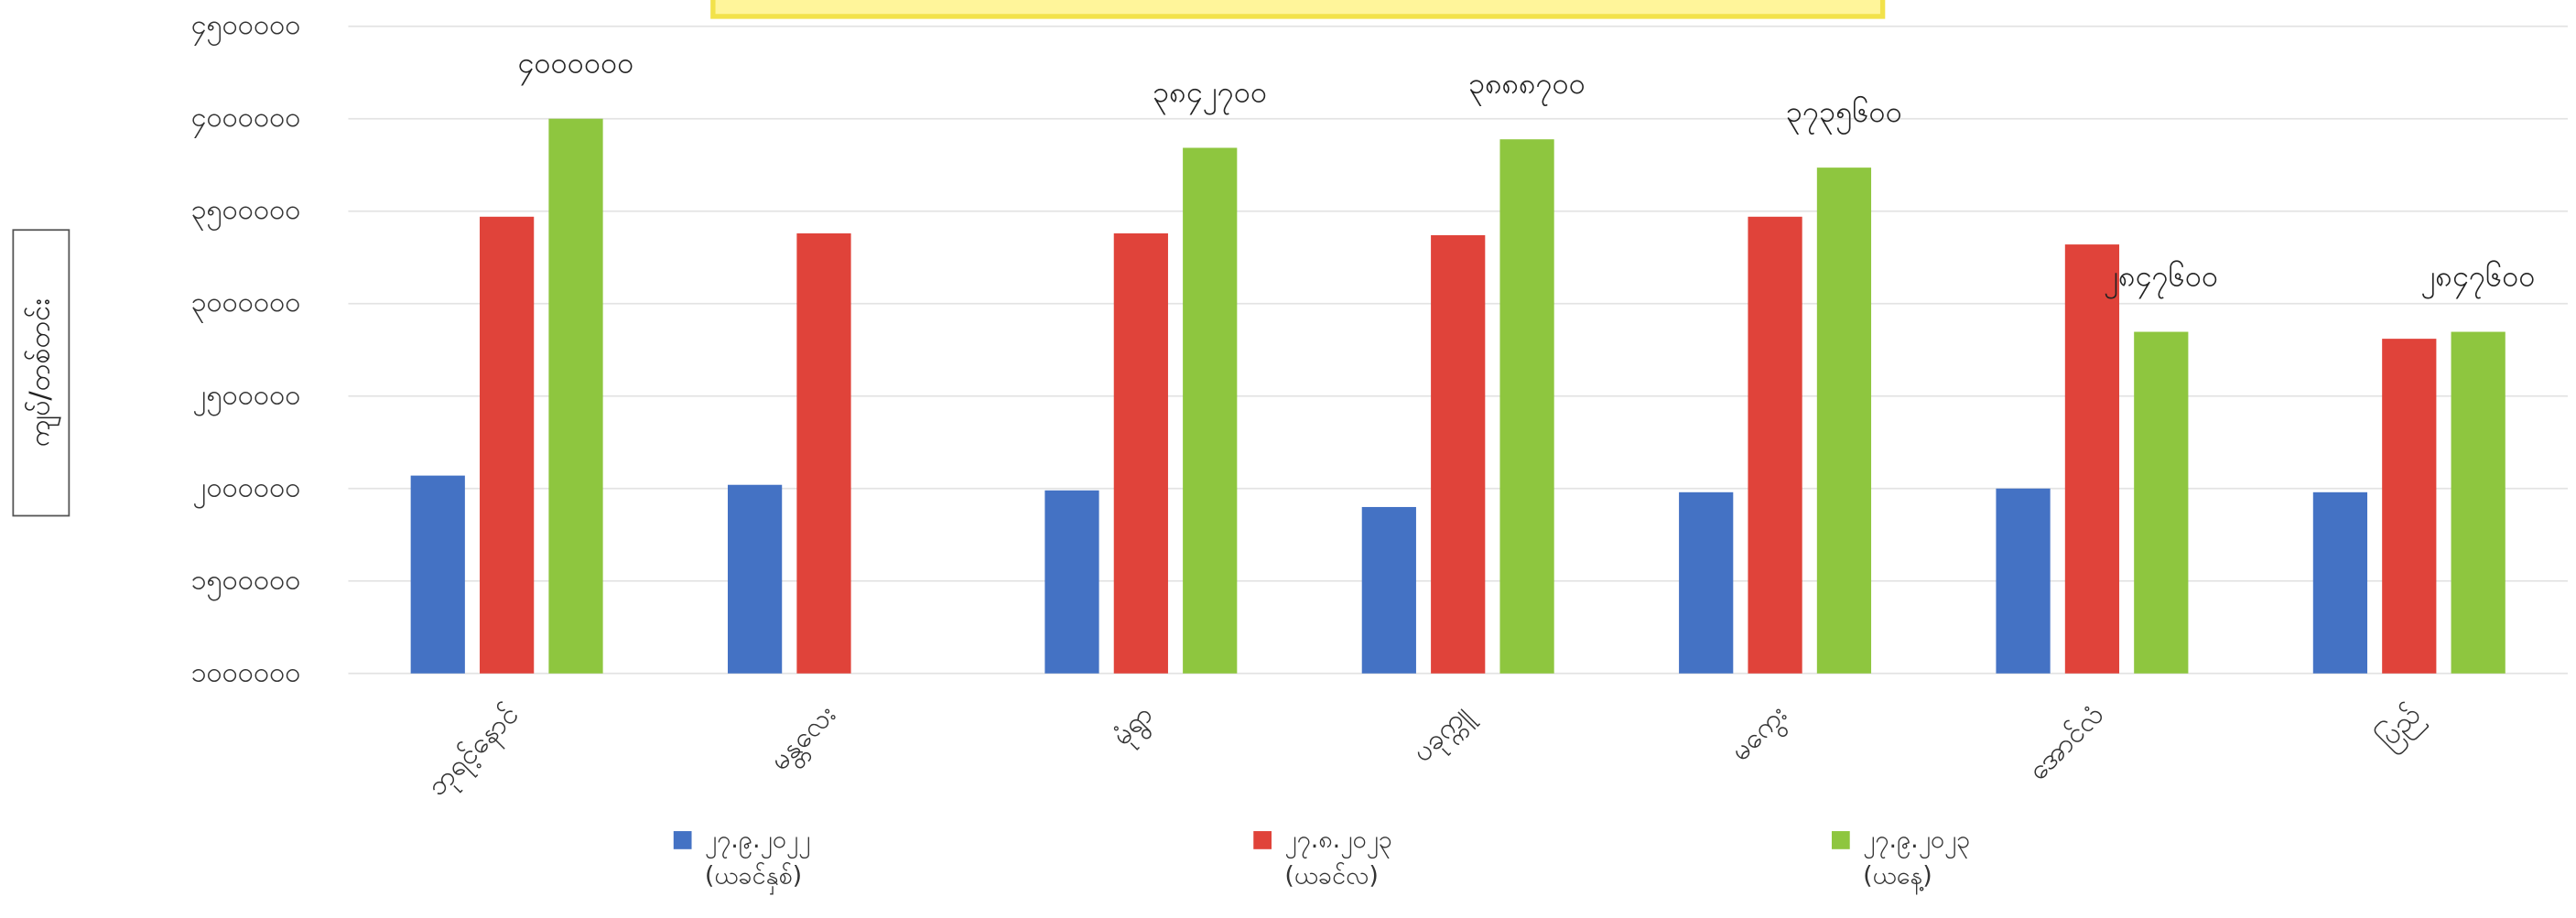 The width and height of the screenshot is (2576, 918). I want to click on y-tick-label: ၂၀၀၀၀၀၀, so click(246, 490).